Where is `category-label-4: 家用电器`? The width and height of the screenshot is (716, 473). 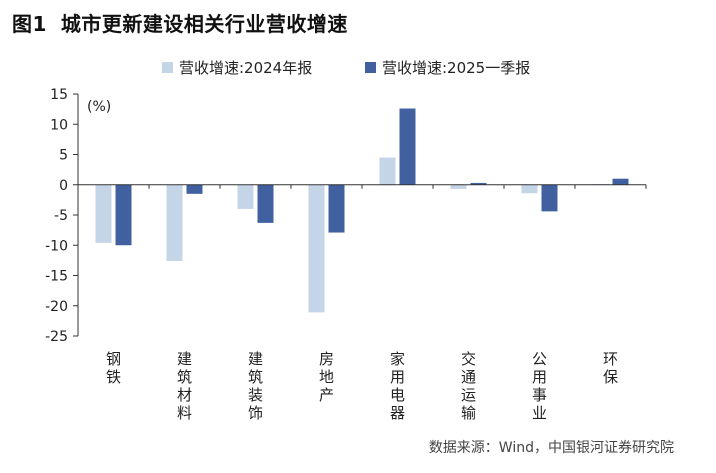
category-label-4: 家用电器 is located at coordinates (397, 386).